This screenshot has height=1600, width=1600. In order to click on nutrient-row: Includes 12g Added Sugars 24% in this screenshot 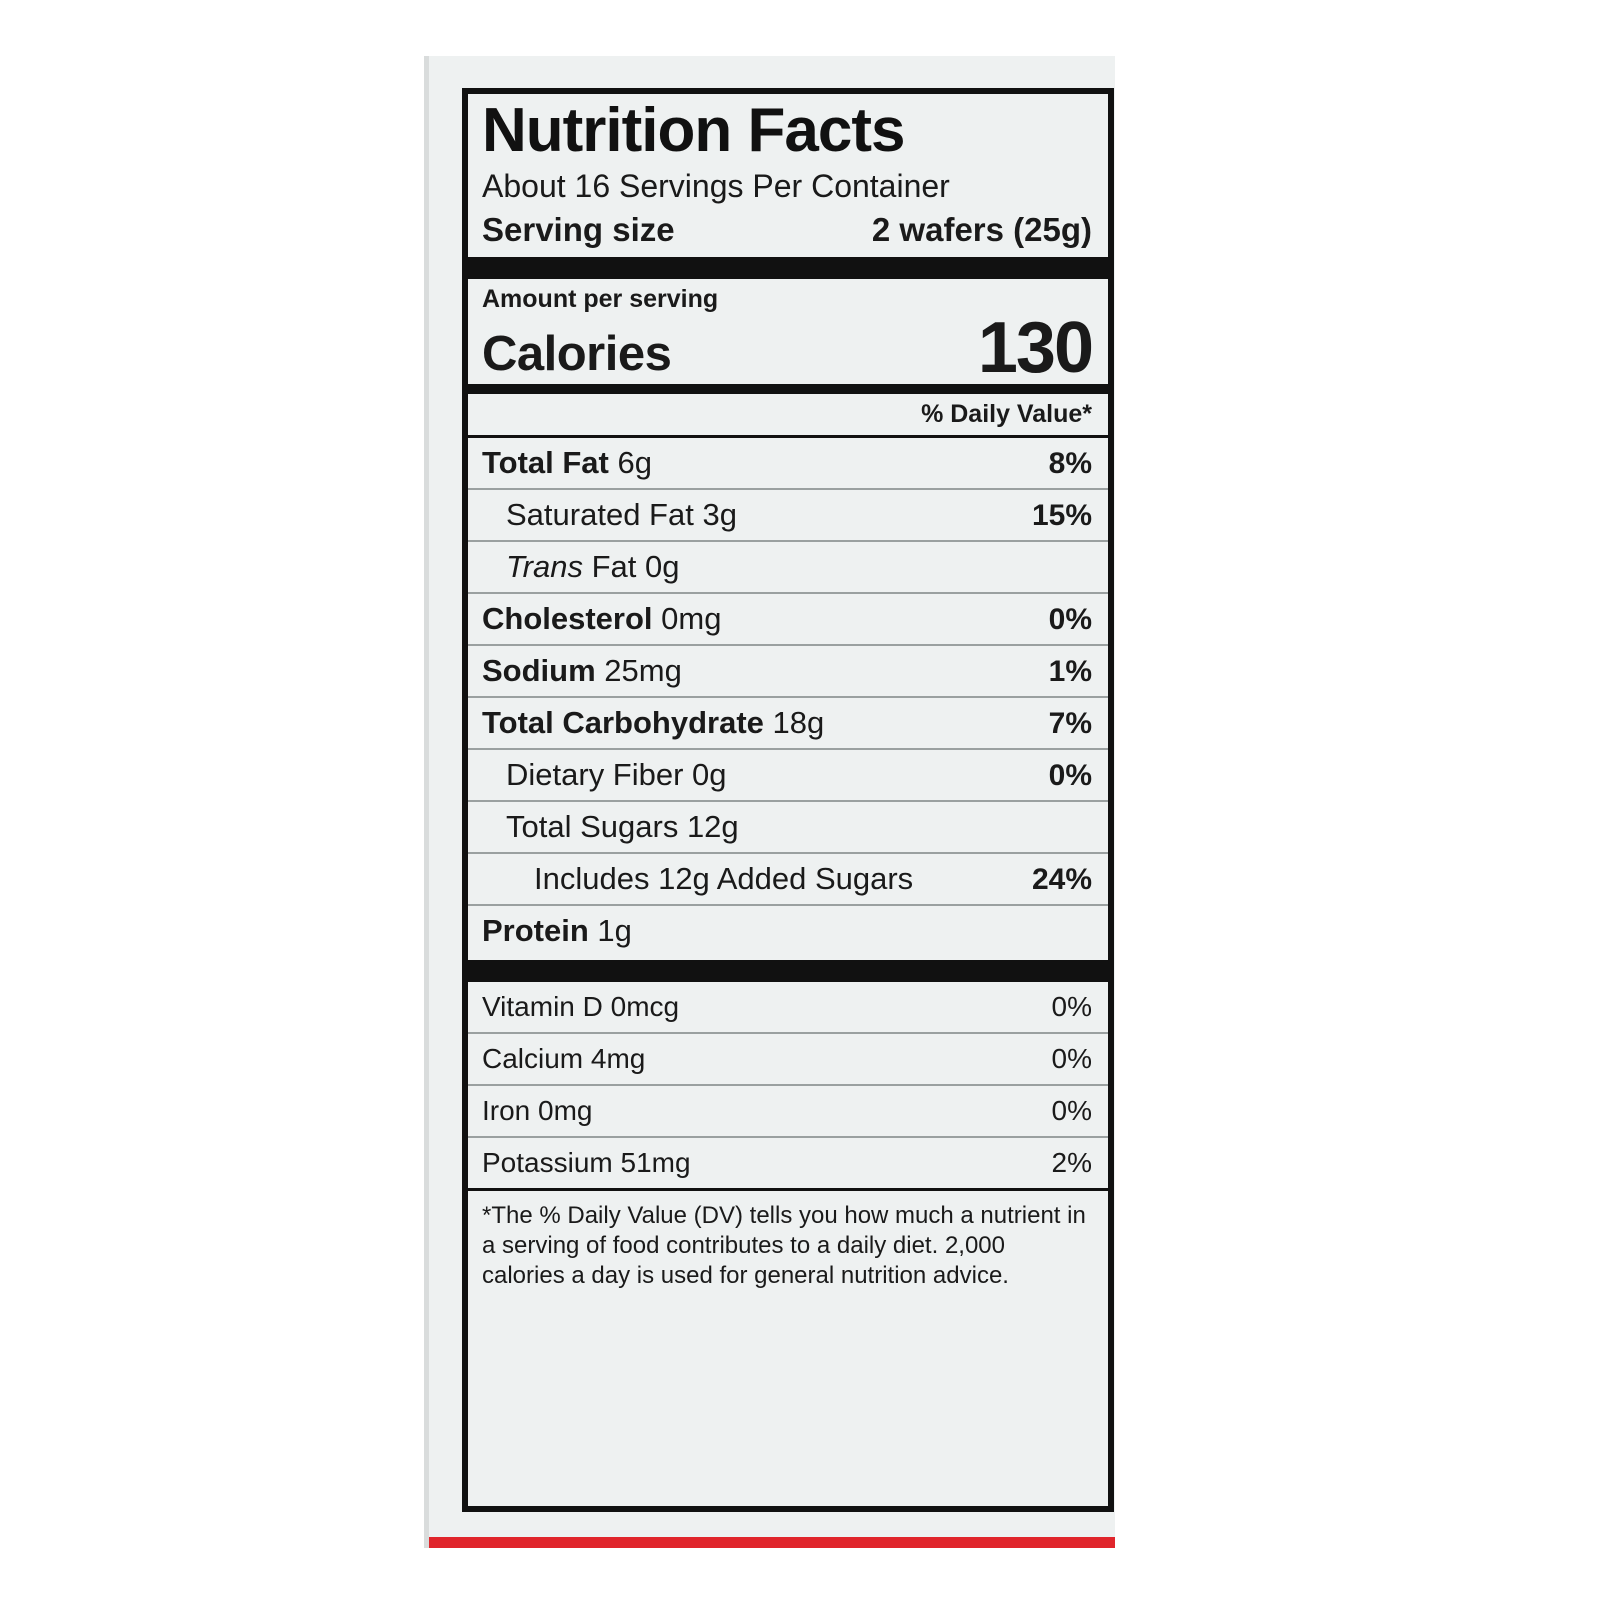, I will do `click(788, 879)`.